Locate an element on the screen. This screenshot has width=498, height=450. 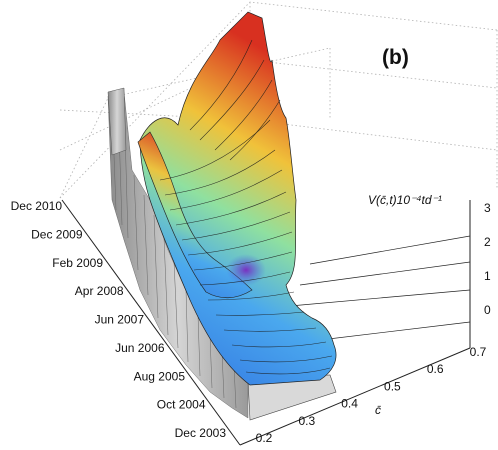
y-tick-label: Jun 2007 is located at coordinates (120, 320).